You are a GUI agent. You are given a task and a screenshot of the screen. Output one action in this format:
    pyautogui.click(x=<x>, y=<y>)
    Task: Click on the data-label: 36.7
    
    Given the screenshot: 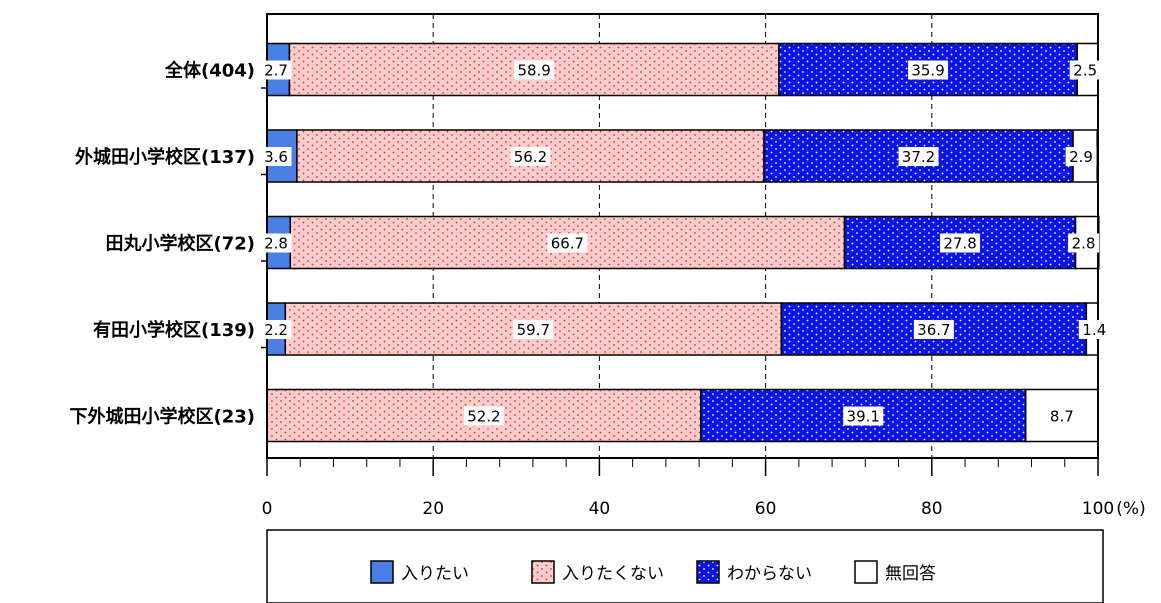 What is the action you would take?
    pyautogui.click(x=933, y=330)
    